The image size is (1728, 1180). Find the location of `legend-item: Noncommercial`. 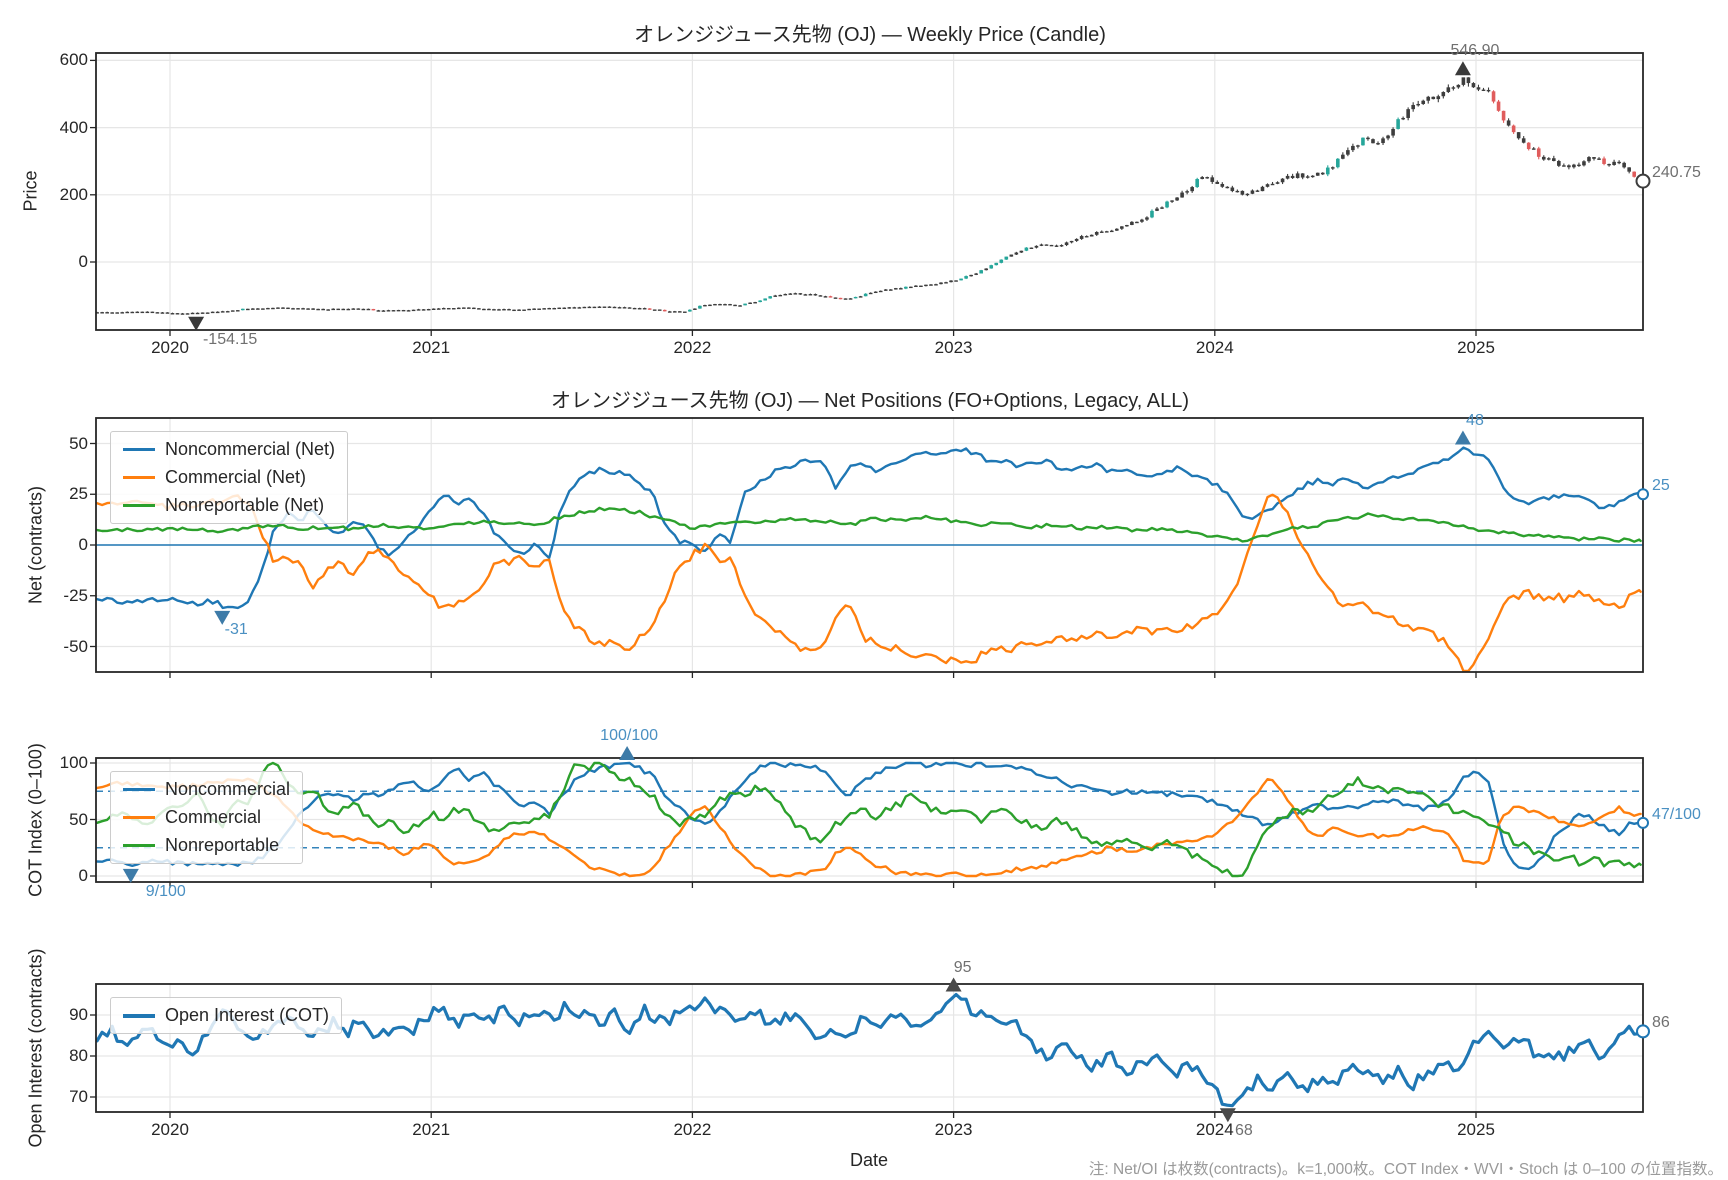

legend-item: Noncommercial is located at coordinates (206, 789).